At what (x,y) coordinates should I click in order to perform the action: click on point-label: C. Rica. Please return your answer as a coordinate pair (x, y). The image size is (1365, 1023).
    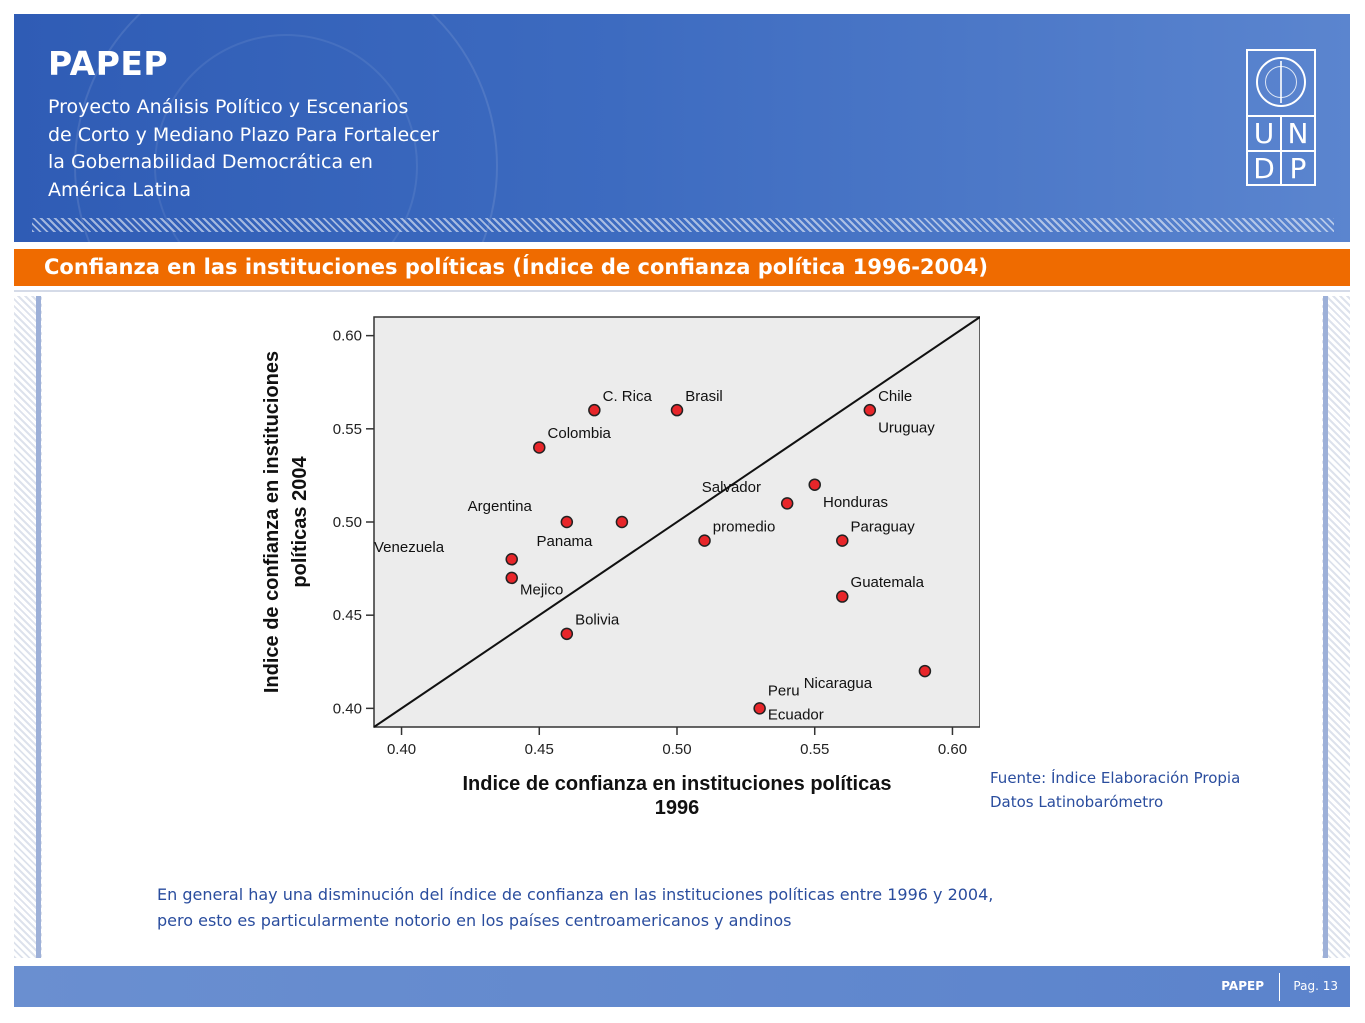
    Looking at the image, I should click on (628, 396).